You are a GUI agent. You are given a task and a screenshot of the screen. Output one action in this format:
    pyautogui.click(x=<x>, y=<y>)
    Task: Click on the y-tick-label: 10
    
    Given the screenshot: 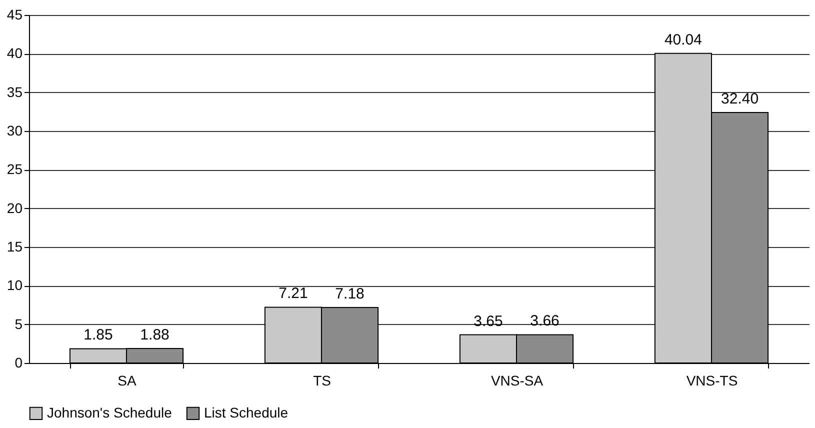 What is the action you would take?
    pyautogui.click(x=14, y=285)
    